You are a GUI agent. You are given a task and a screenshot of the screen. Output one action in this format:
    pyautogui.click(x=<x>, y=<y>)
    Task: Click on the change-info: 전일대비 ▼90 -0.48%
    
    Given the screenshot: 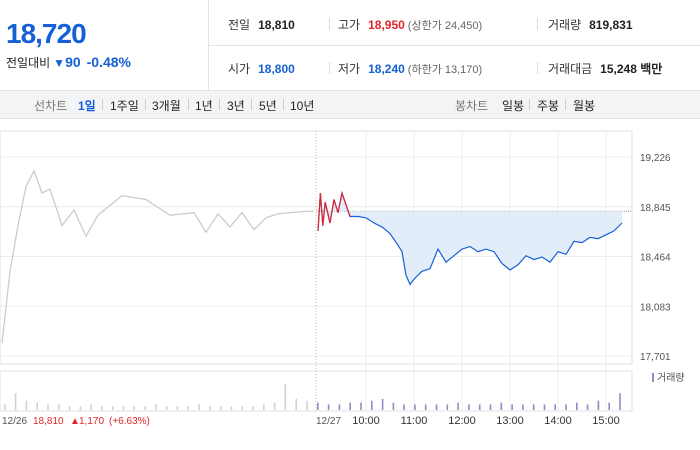 What is the action you would take?
    pyautogui.click(x=68, y=62)
    